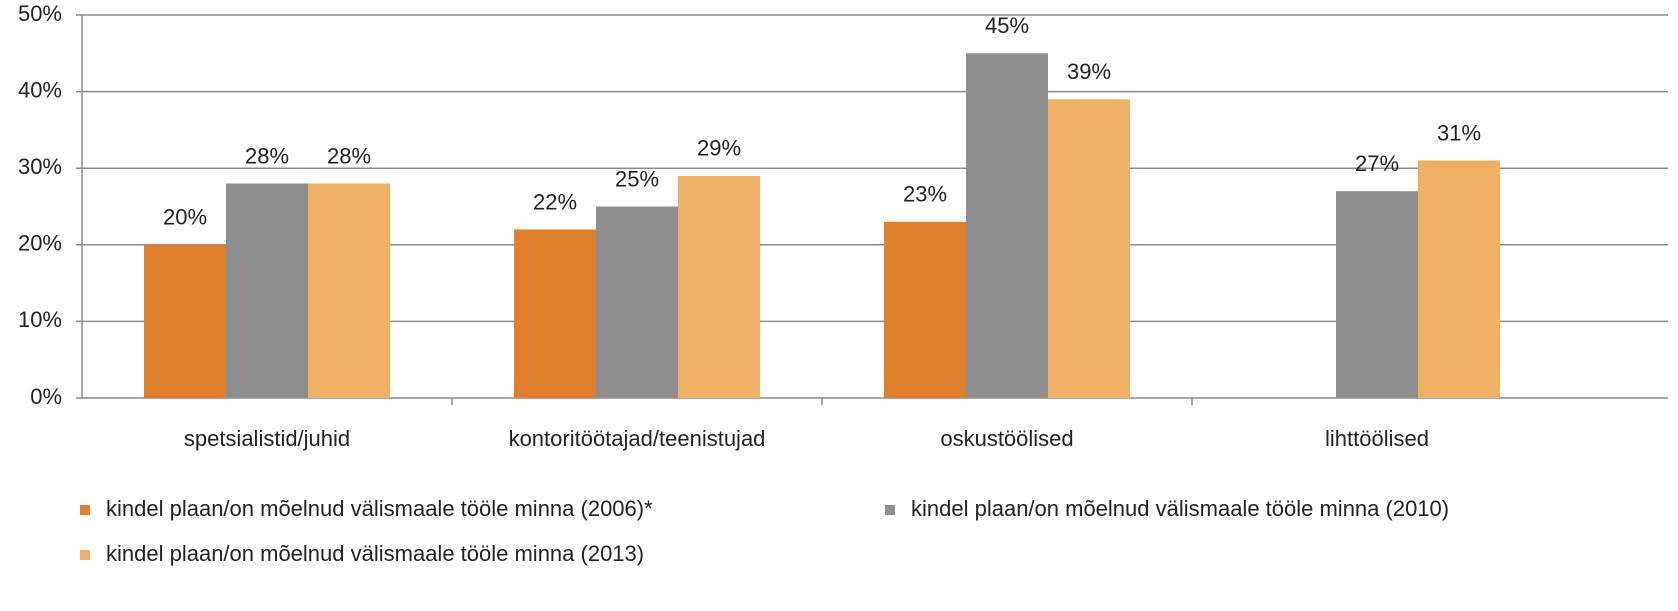 The width and height of the screenshot is (1678, 611). Describe the element at coordinates (719, 148) in the screenshot. I see `value-label: 29%` at that location.